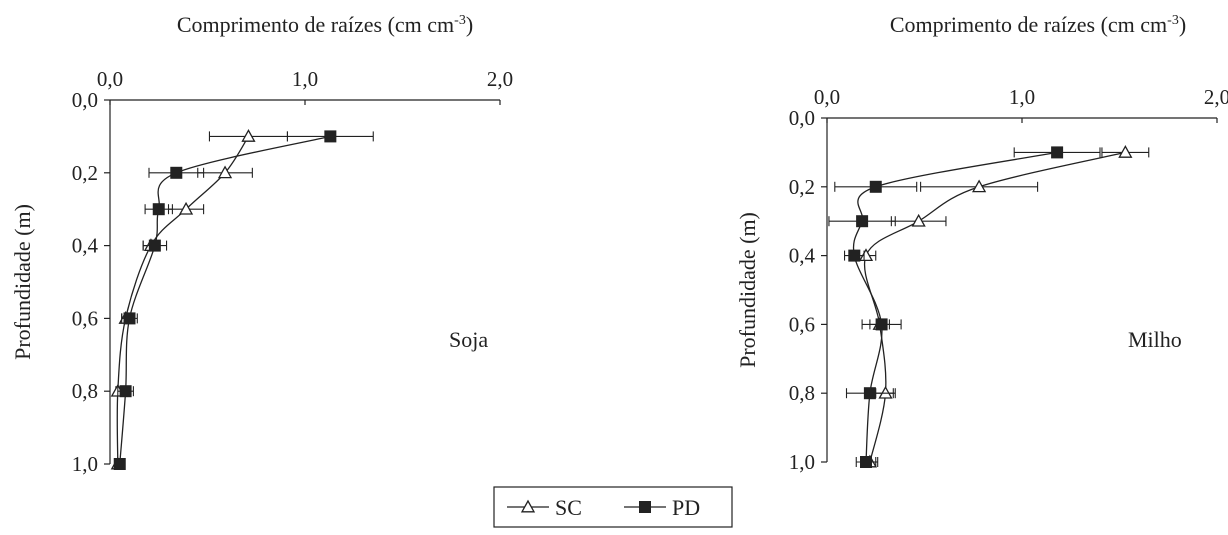 The image size is (1228, 535). What do you see at coordinates (85, 318) in the screenshot?
I see `soja-y-tick-label: 0,6` at bounding box center [85, 318].